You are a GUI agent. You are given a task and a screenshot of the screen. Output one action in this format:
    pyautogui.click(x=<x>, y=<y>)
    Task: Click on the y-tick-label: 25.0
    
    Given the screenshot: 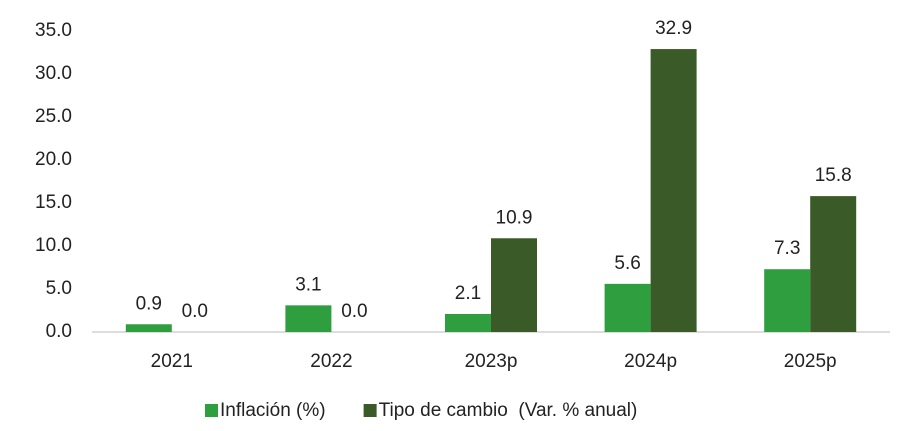 What is the action you would take?
    pyautogui.click(x=53, y=116)
    